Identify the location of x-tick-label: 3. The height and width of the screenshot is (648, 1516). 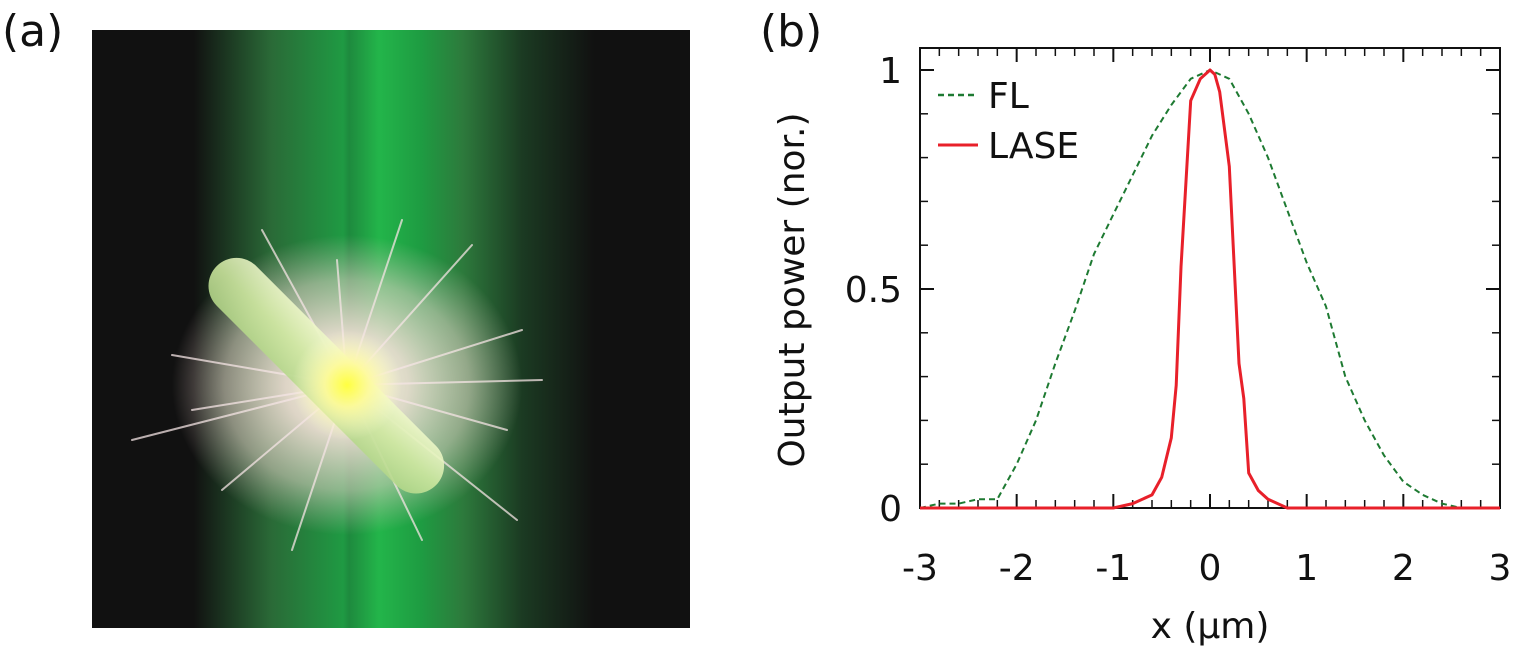
(1500, 568).